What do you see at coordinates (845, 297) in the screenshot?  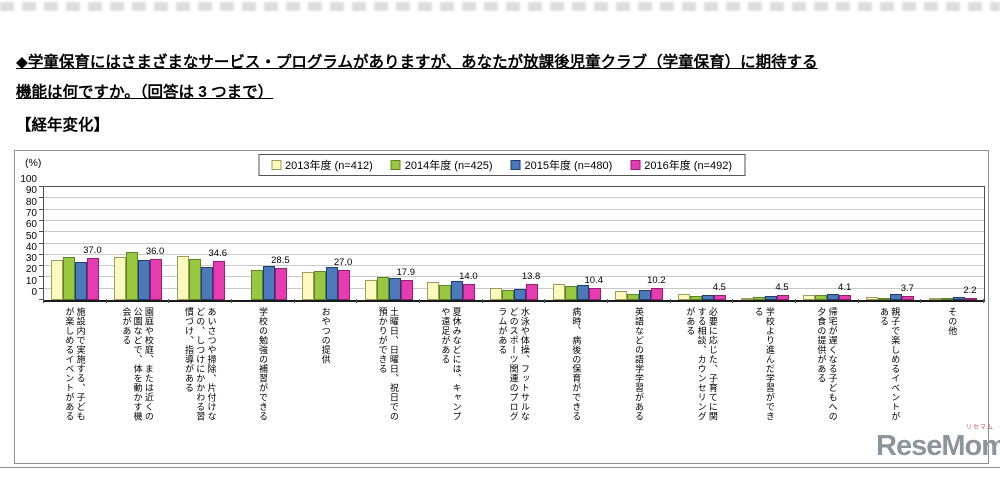 I see `bar-2016-cat13` at bounding box center [845, 297].